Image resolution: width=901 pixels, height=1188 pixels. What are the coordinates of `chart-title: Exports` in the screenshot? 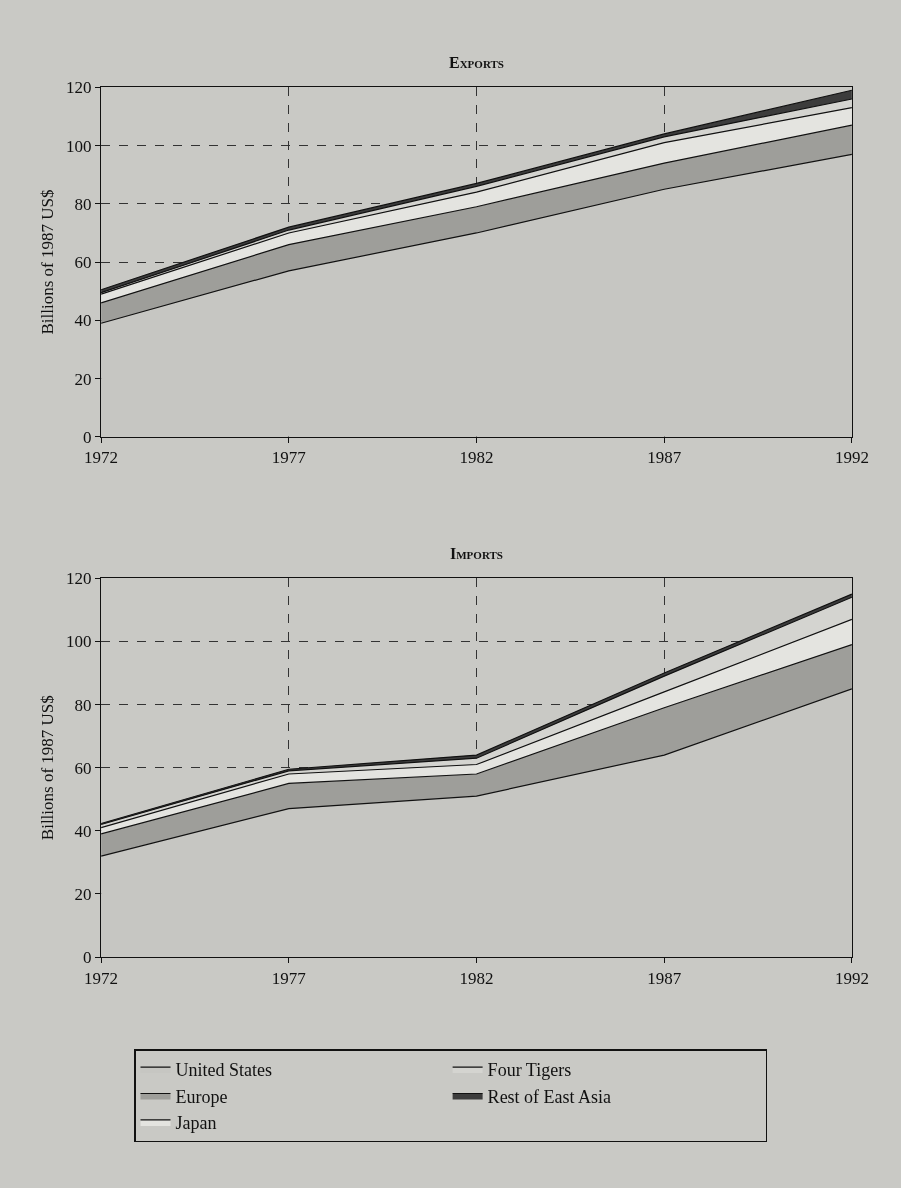 It's located at (476, 62).